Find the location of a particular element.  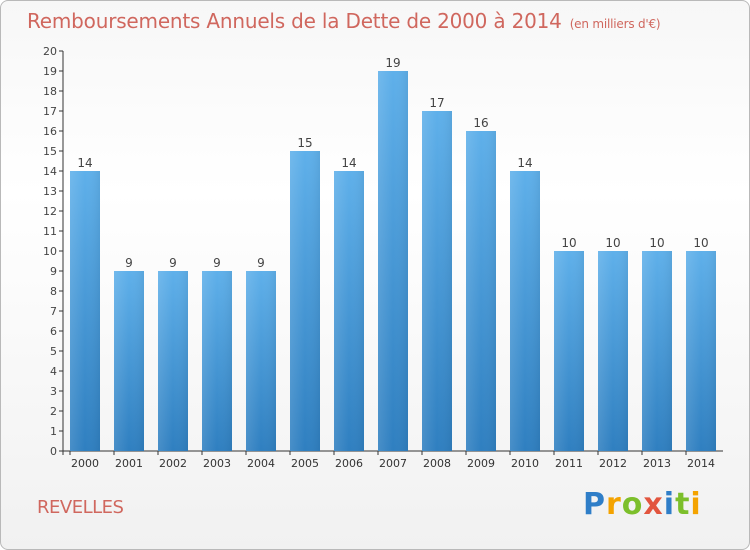

y-tick-label: 18 is located at coordinates (50, 91).